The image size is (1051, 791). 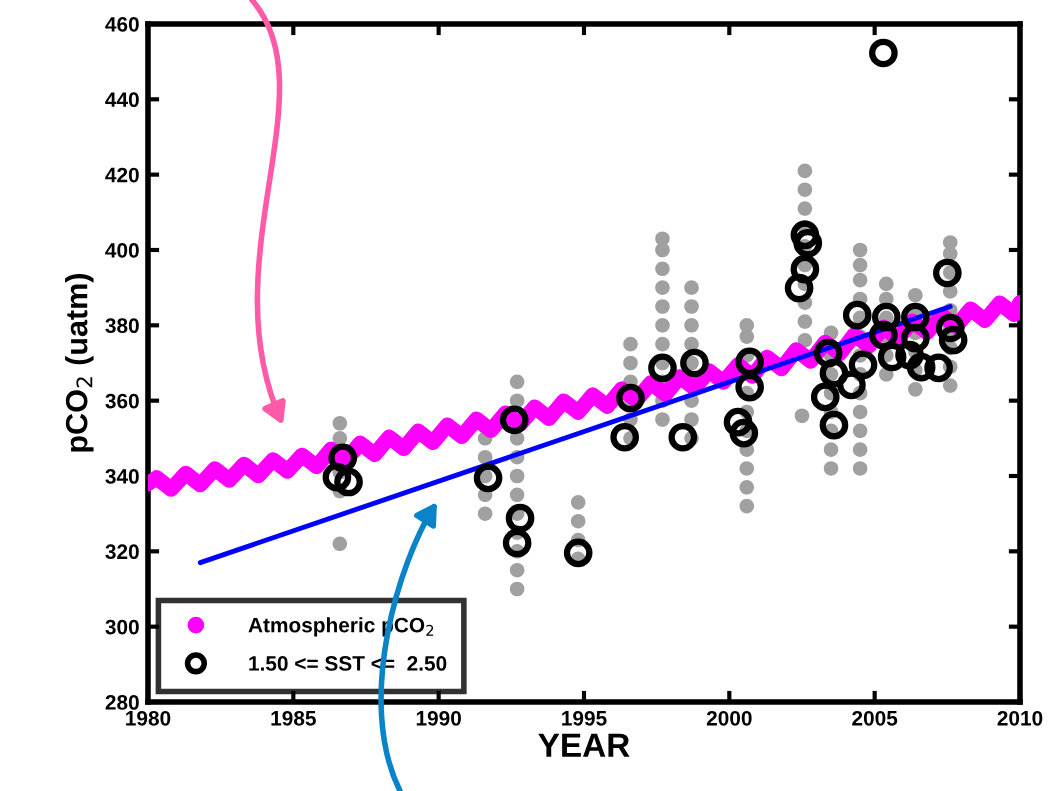 What do you see at coordinates (122, 250) in the screenshot?
I see `y-tick-label: 400` at bounding box center [122, 250].